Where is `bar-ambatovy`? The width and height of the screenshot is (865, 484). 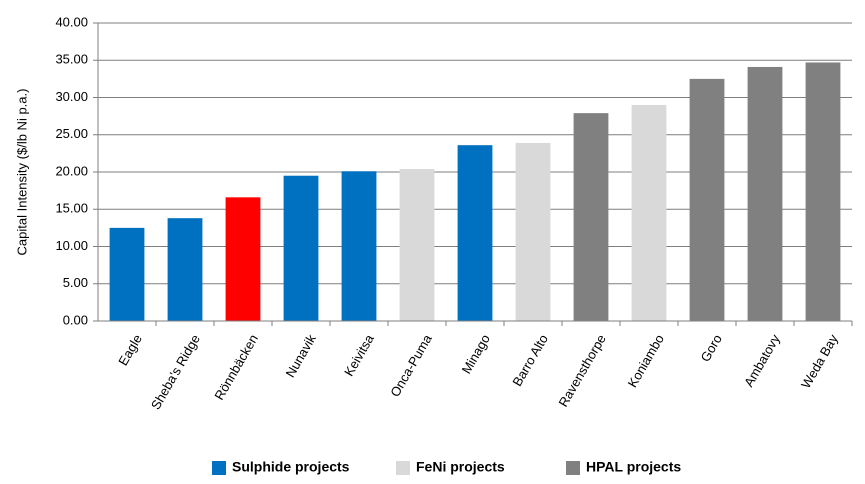
bar-ambatovy is located at coordinates (765, 193).